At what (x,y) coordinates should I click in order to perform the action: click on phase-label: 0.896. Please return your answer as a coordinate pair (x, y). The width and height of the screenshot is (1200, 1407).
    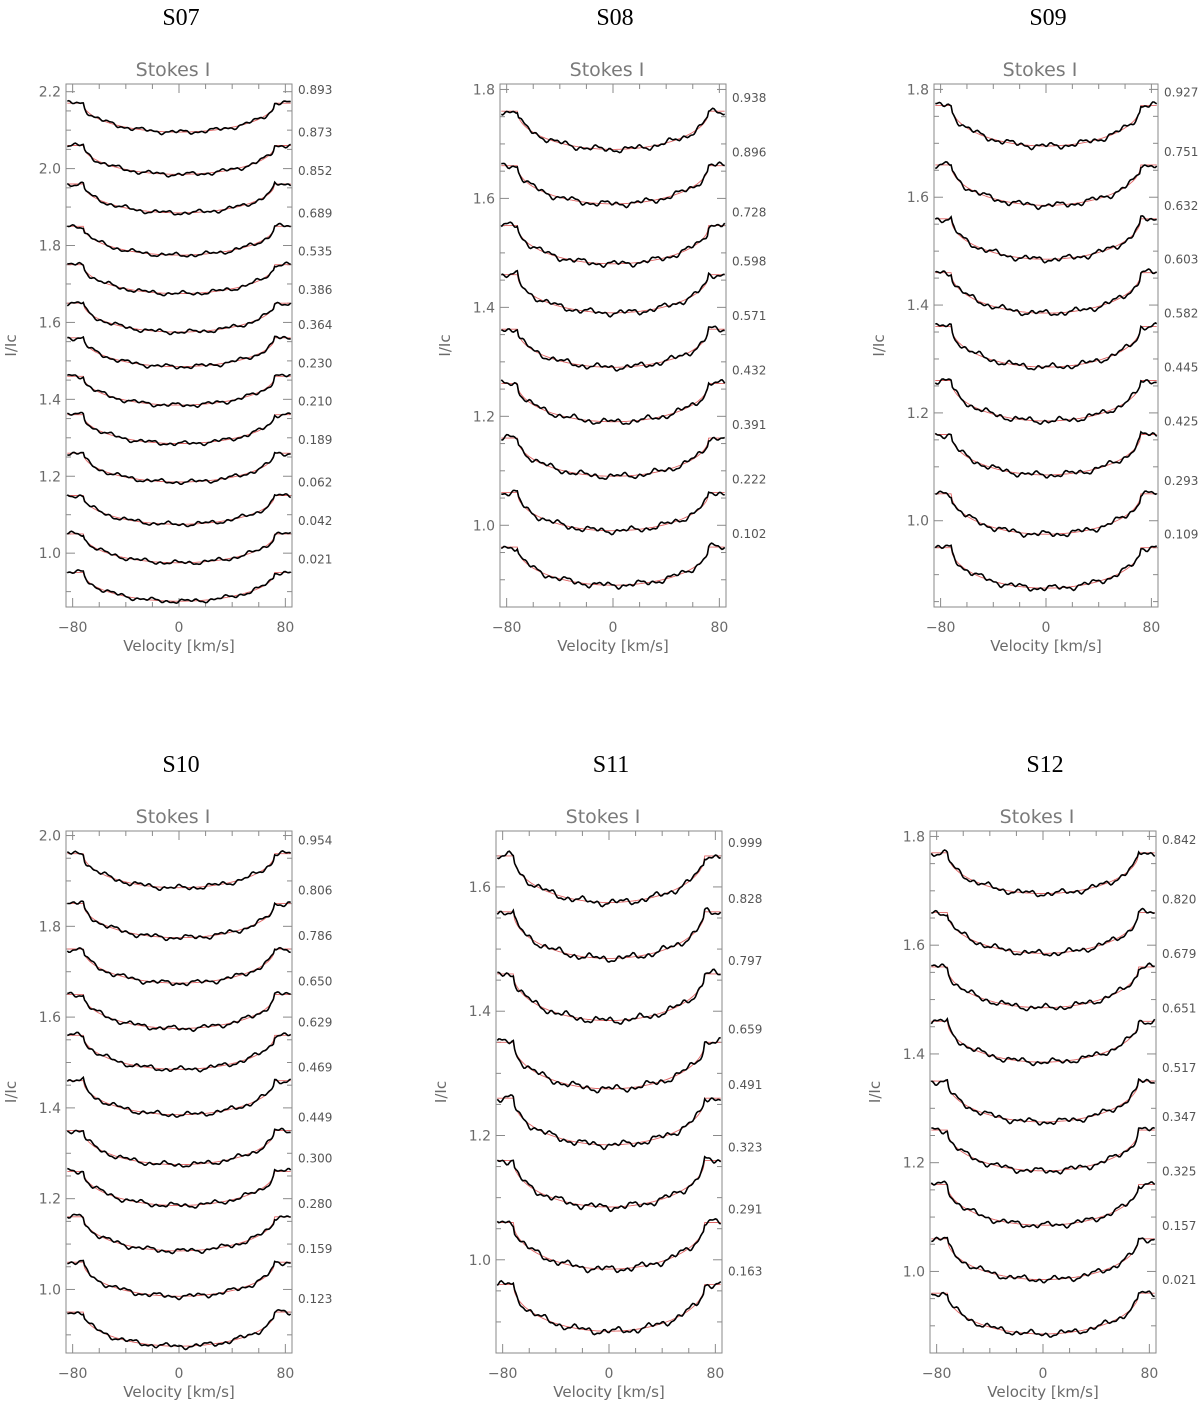
    Looking at the image, I should click on (749, 153).